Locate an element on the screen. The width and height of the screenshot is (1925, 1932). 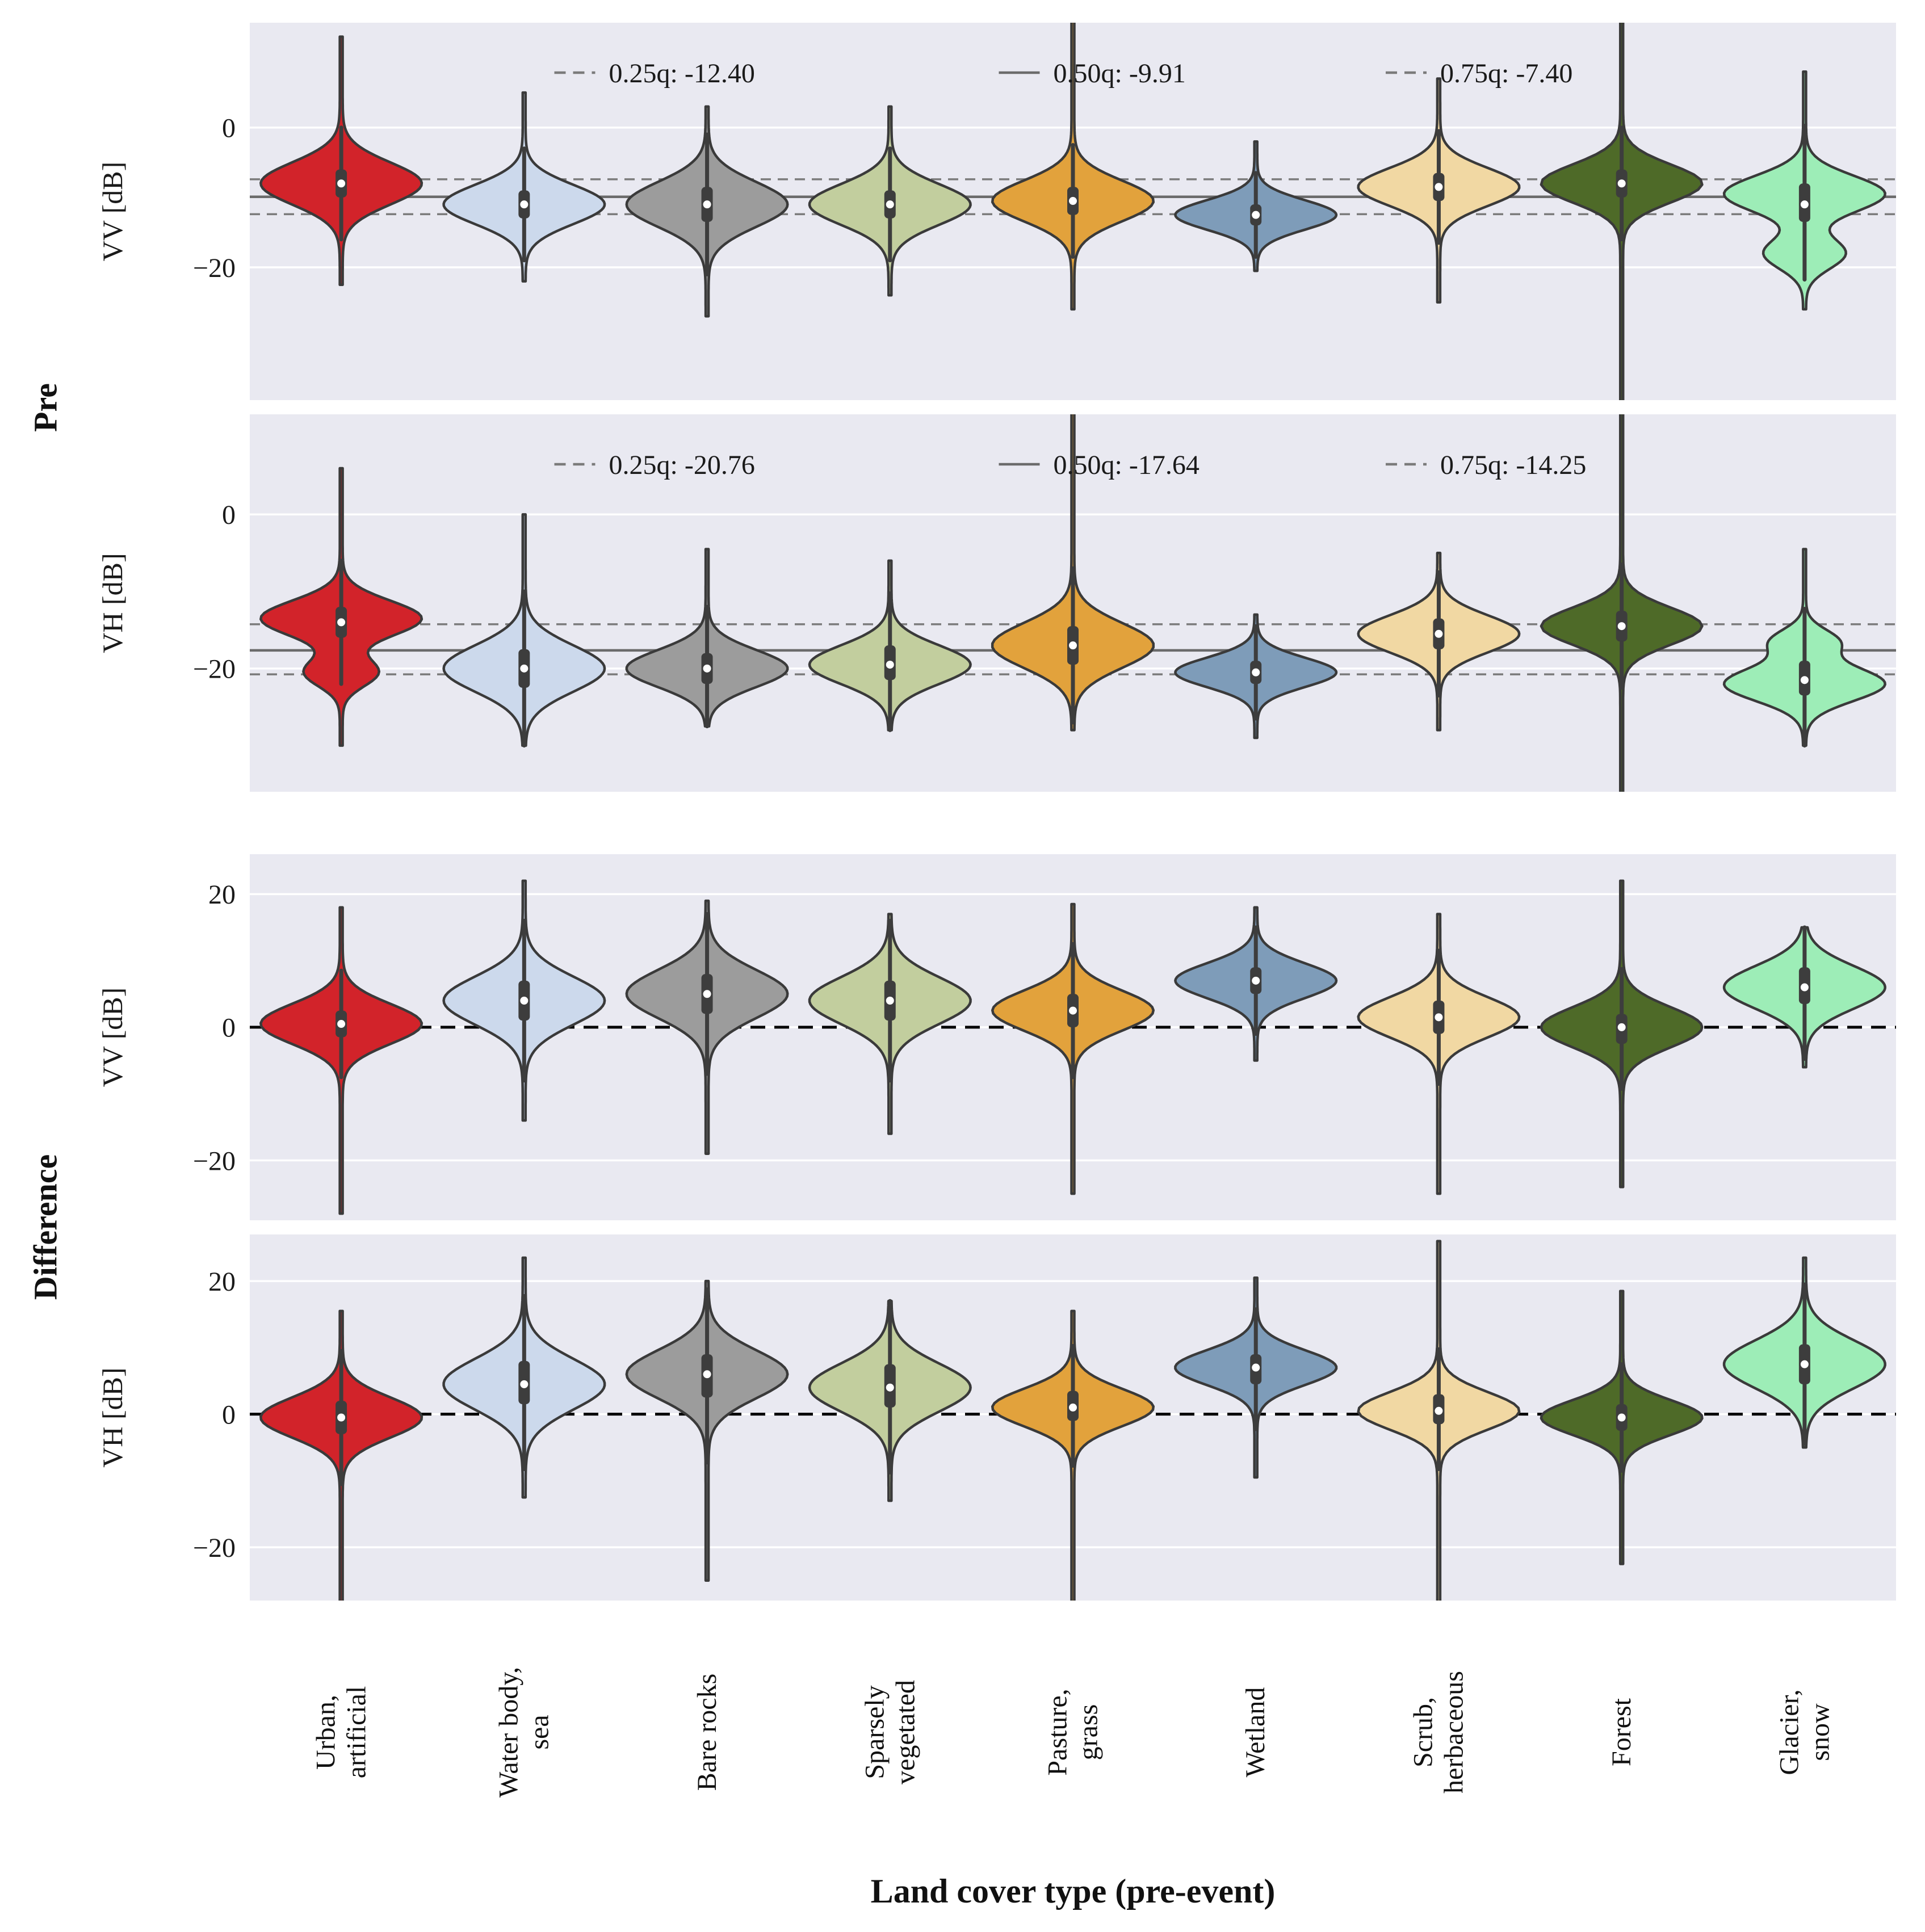
category-label: Glacier, snow is located at coordinates (1804, 1732).